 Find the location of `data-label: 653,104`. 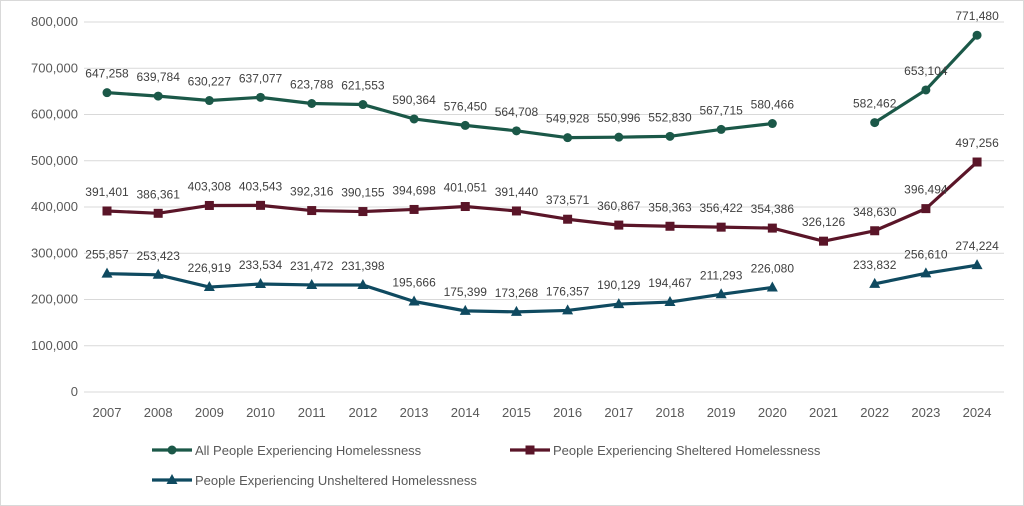

data-label: 653,104 is located at coordinates (926, 71).